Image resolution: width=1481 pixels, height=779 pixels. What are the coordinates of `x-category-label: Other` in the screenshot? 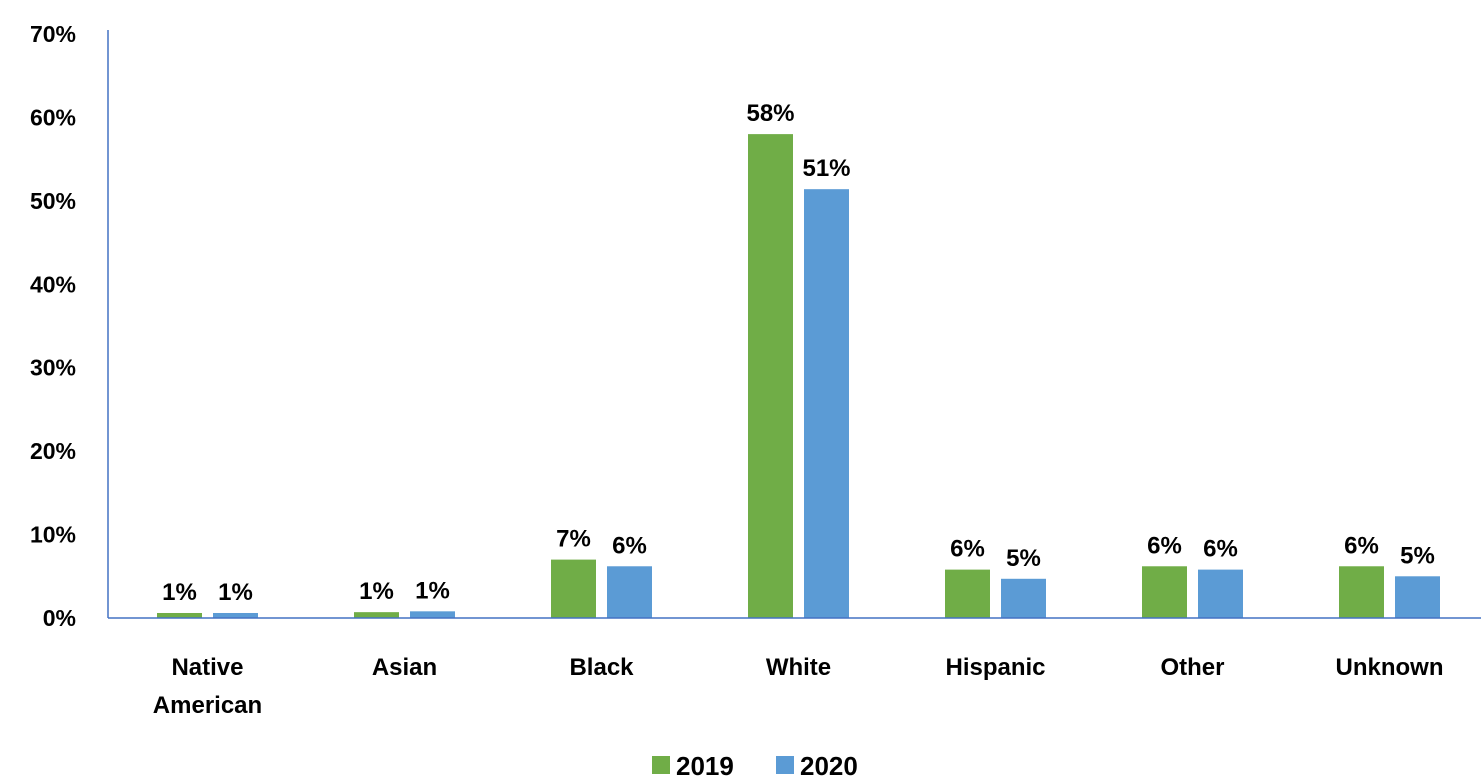 It's located at (1192, 667).